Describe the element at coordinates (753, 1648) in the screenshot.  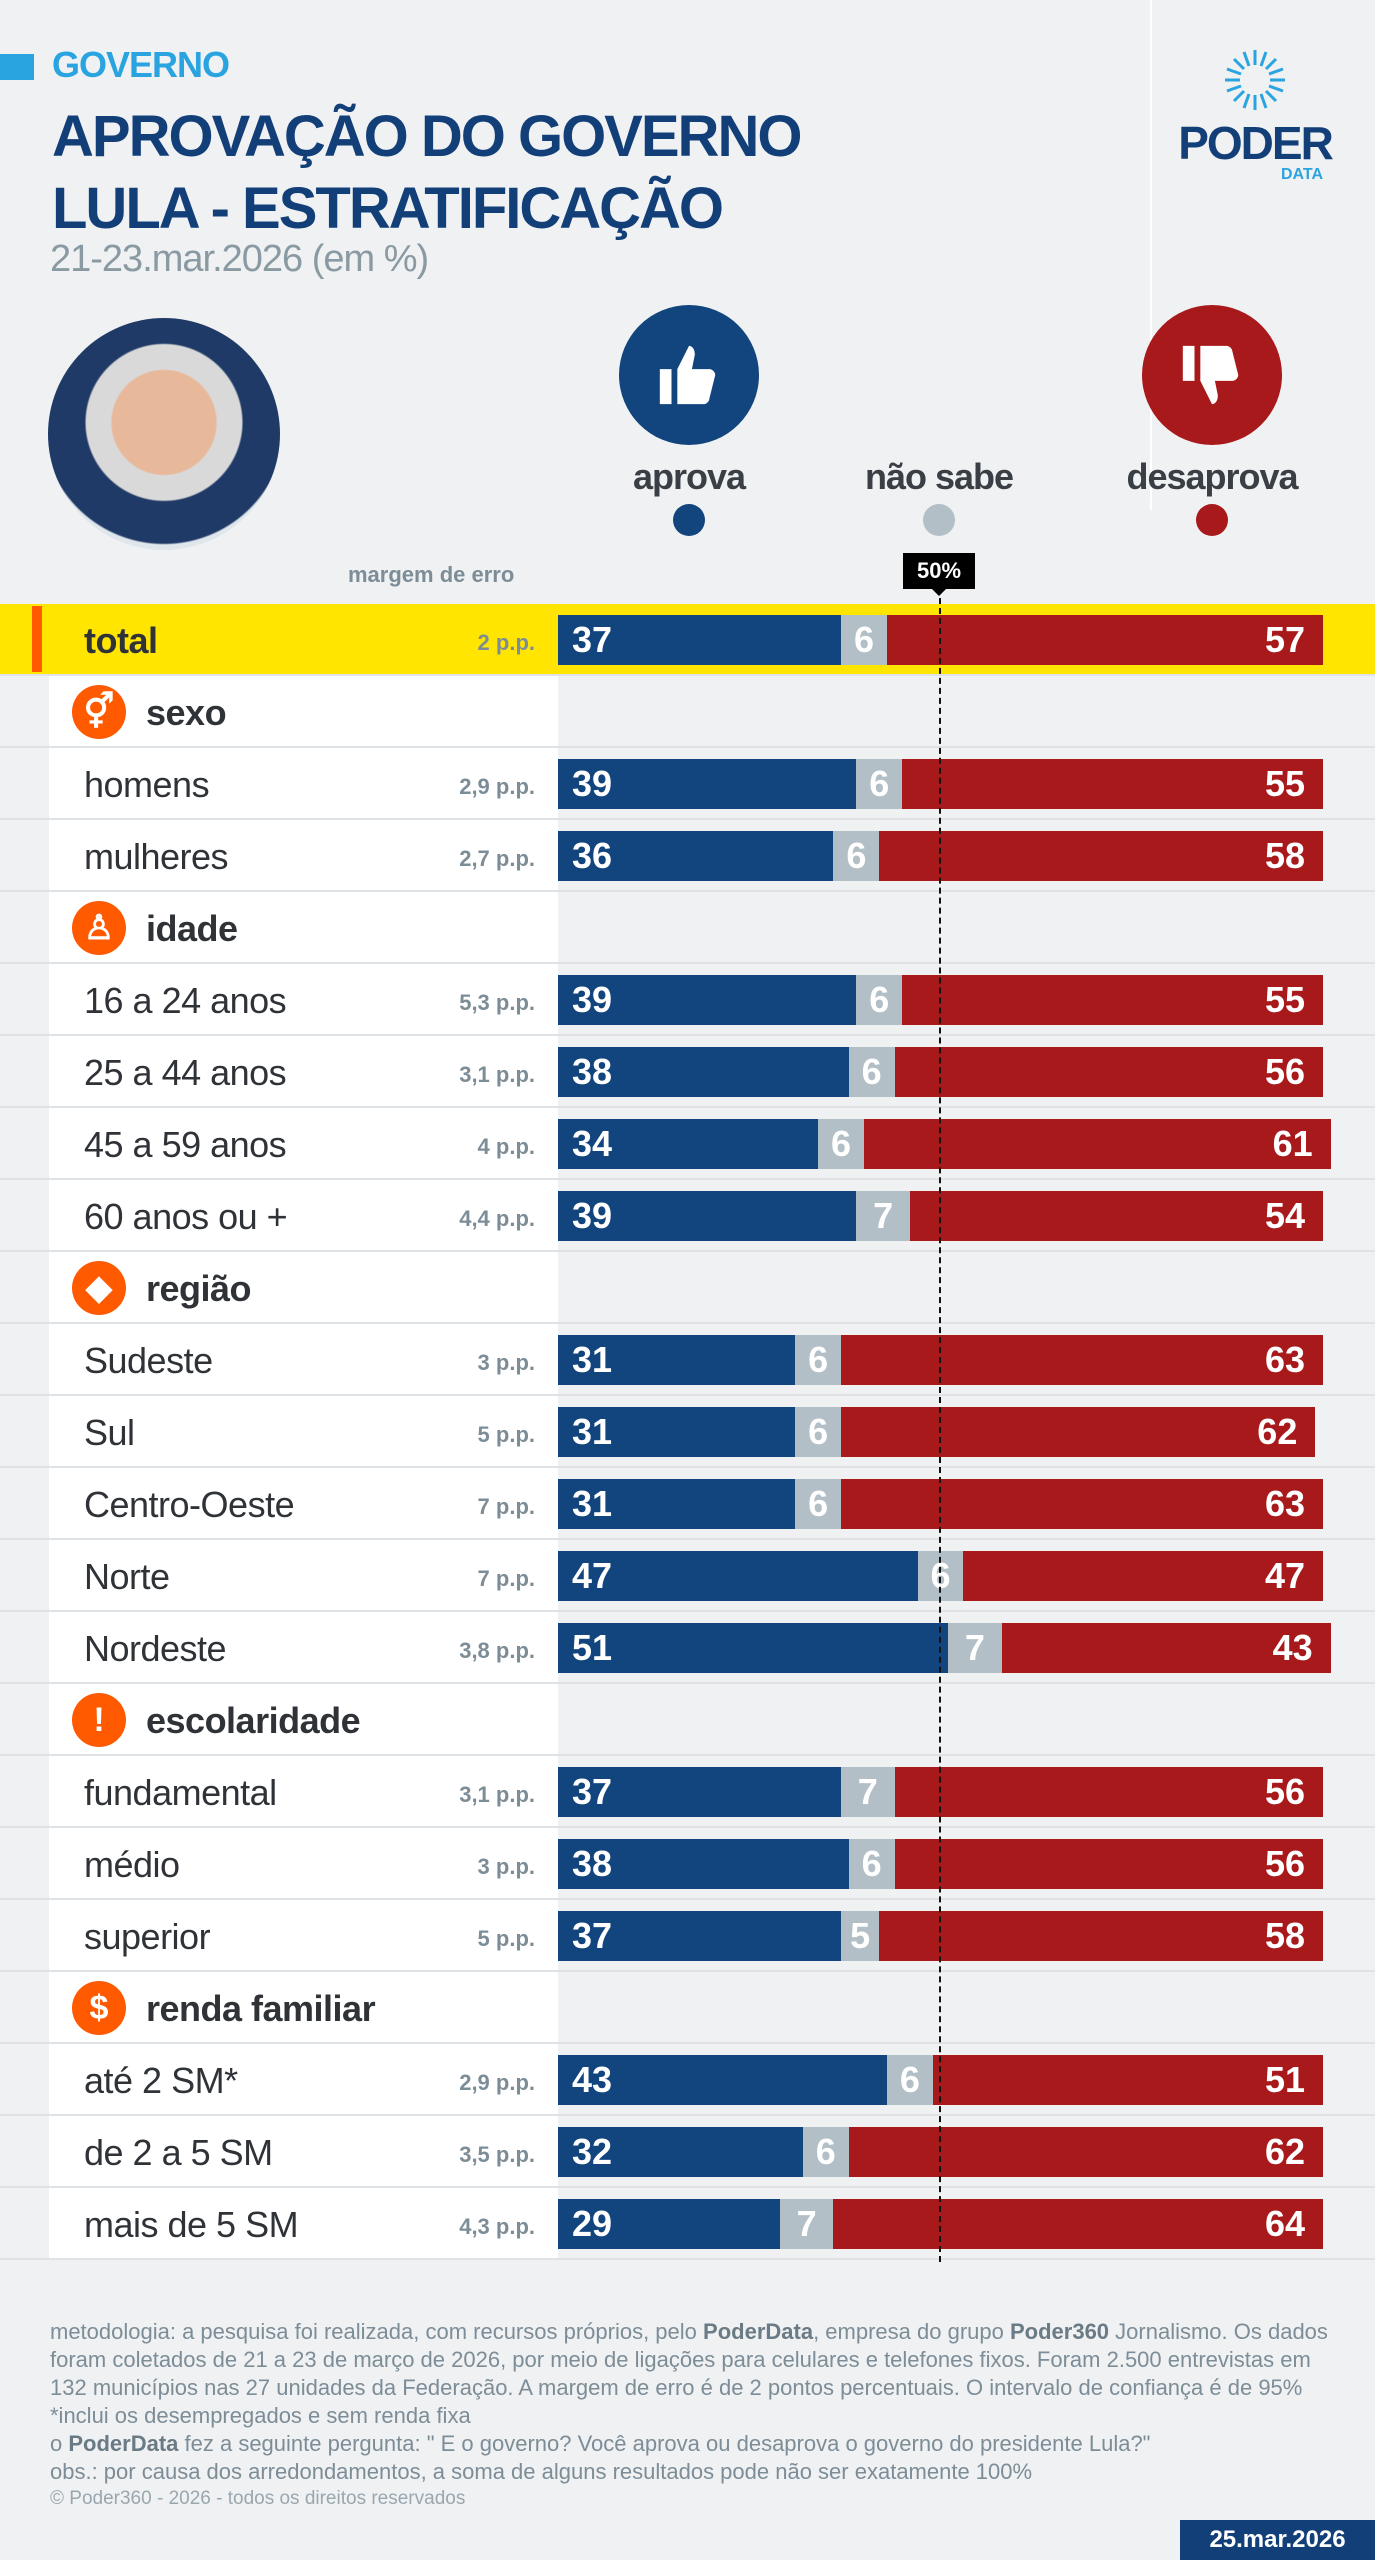
I see `bar-aprova: 51` at that location.